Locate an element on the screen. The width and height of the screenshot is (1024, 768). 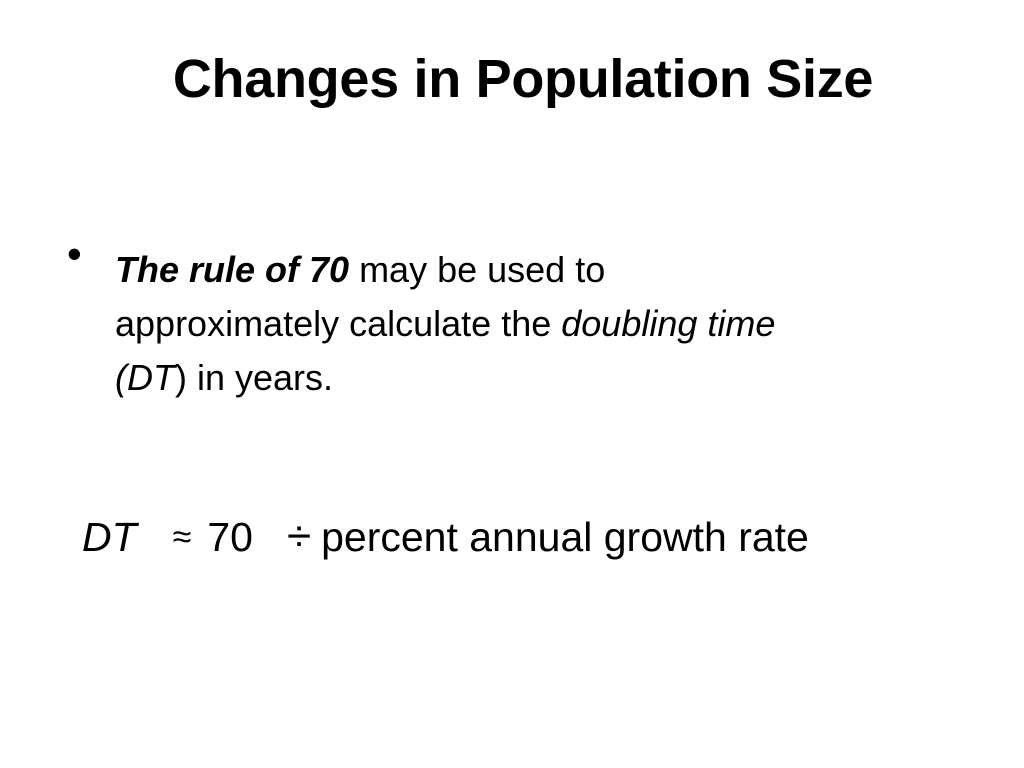
bullet-line-1: The rule of 70 may be used to is located at coordinates (530, 270).